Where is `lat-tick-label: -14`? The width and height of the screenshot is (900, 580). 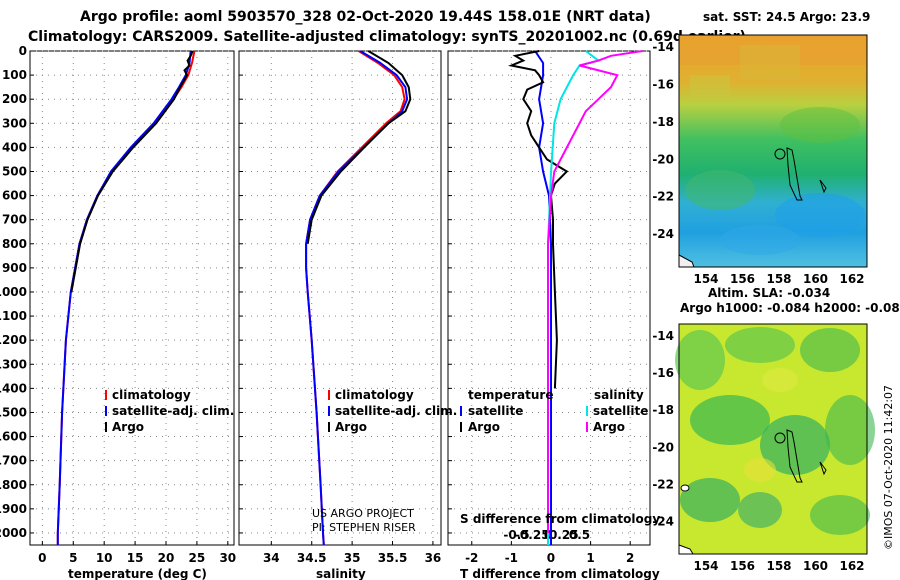 lat-tick-label: -14 is located at coordinates (663, 336).